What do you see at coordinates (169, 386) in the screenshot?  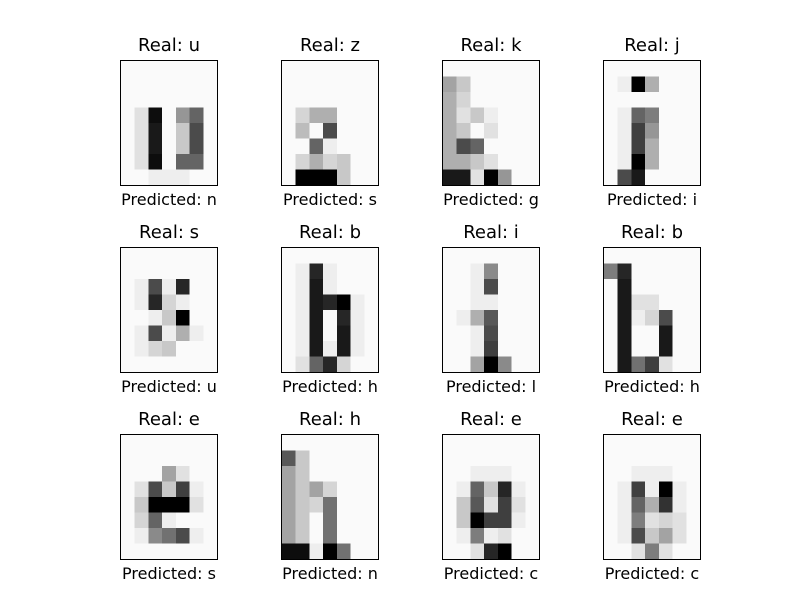 I see `predicted-label: Predicted: u` at bounding box center [169, 386].